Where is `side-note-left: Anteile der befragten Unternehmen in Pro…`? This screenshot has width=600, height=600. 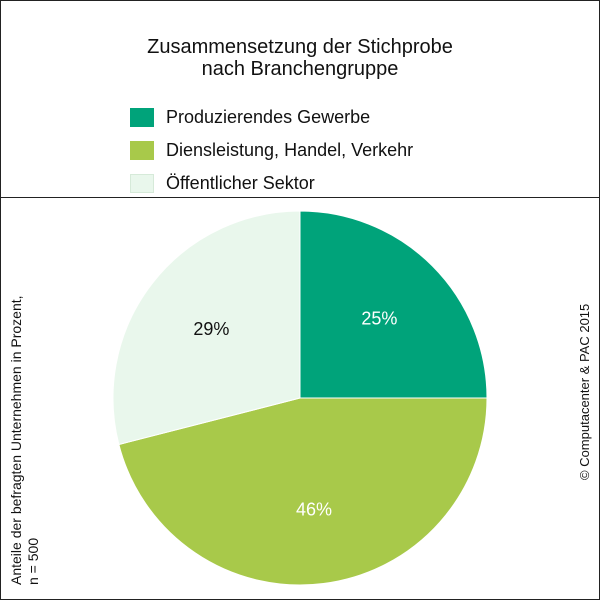
side-note-left: Anteile der befragten Unternehmen in Pro… is located at coordinates (25, 440).